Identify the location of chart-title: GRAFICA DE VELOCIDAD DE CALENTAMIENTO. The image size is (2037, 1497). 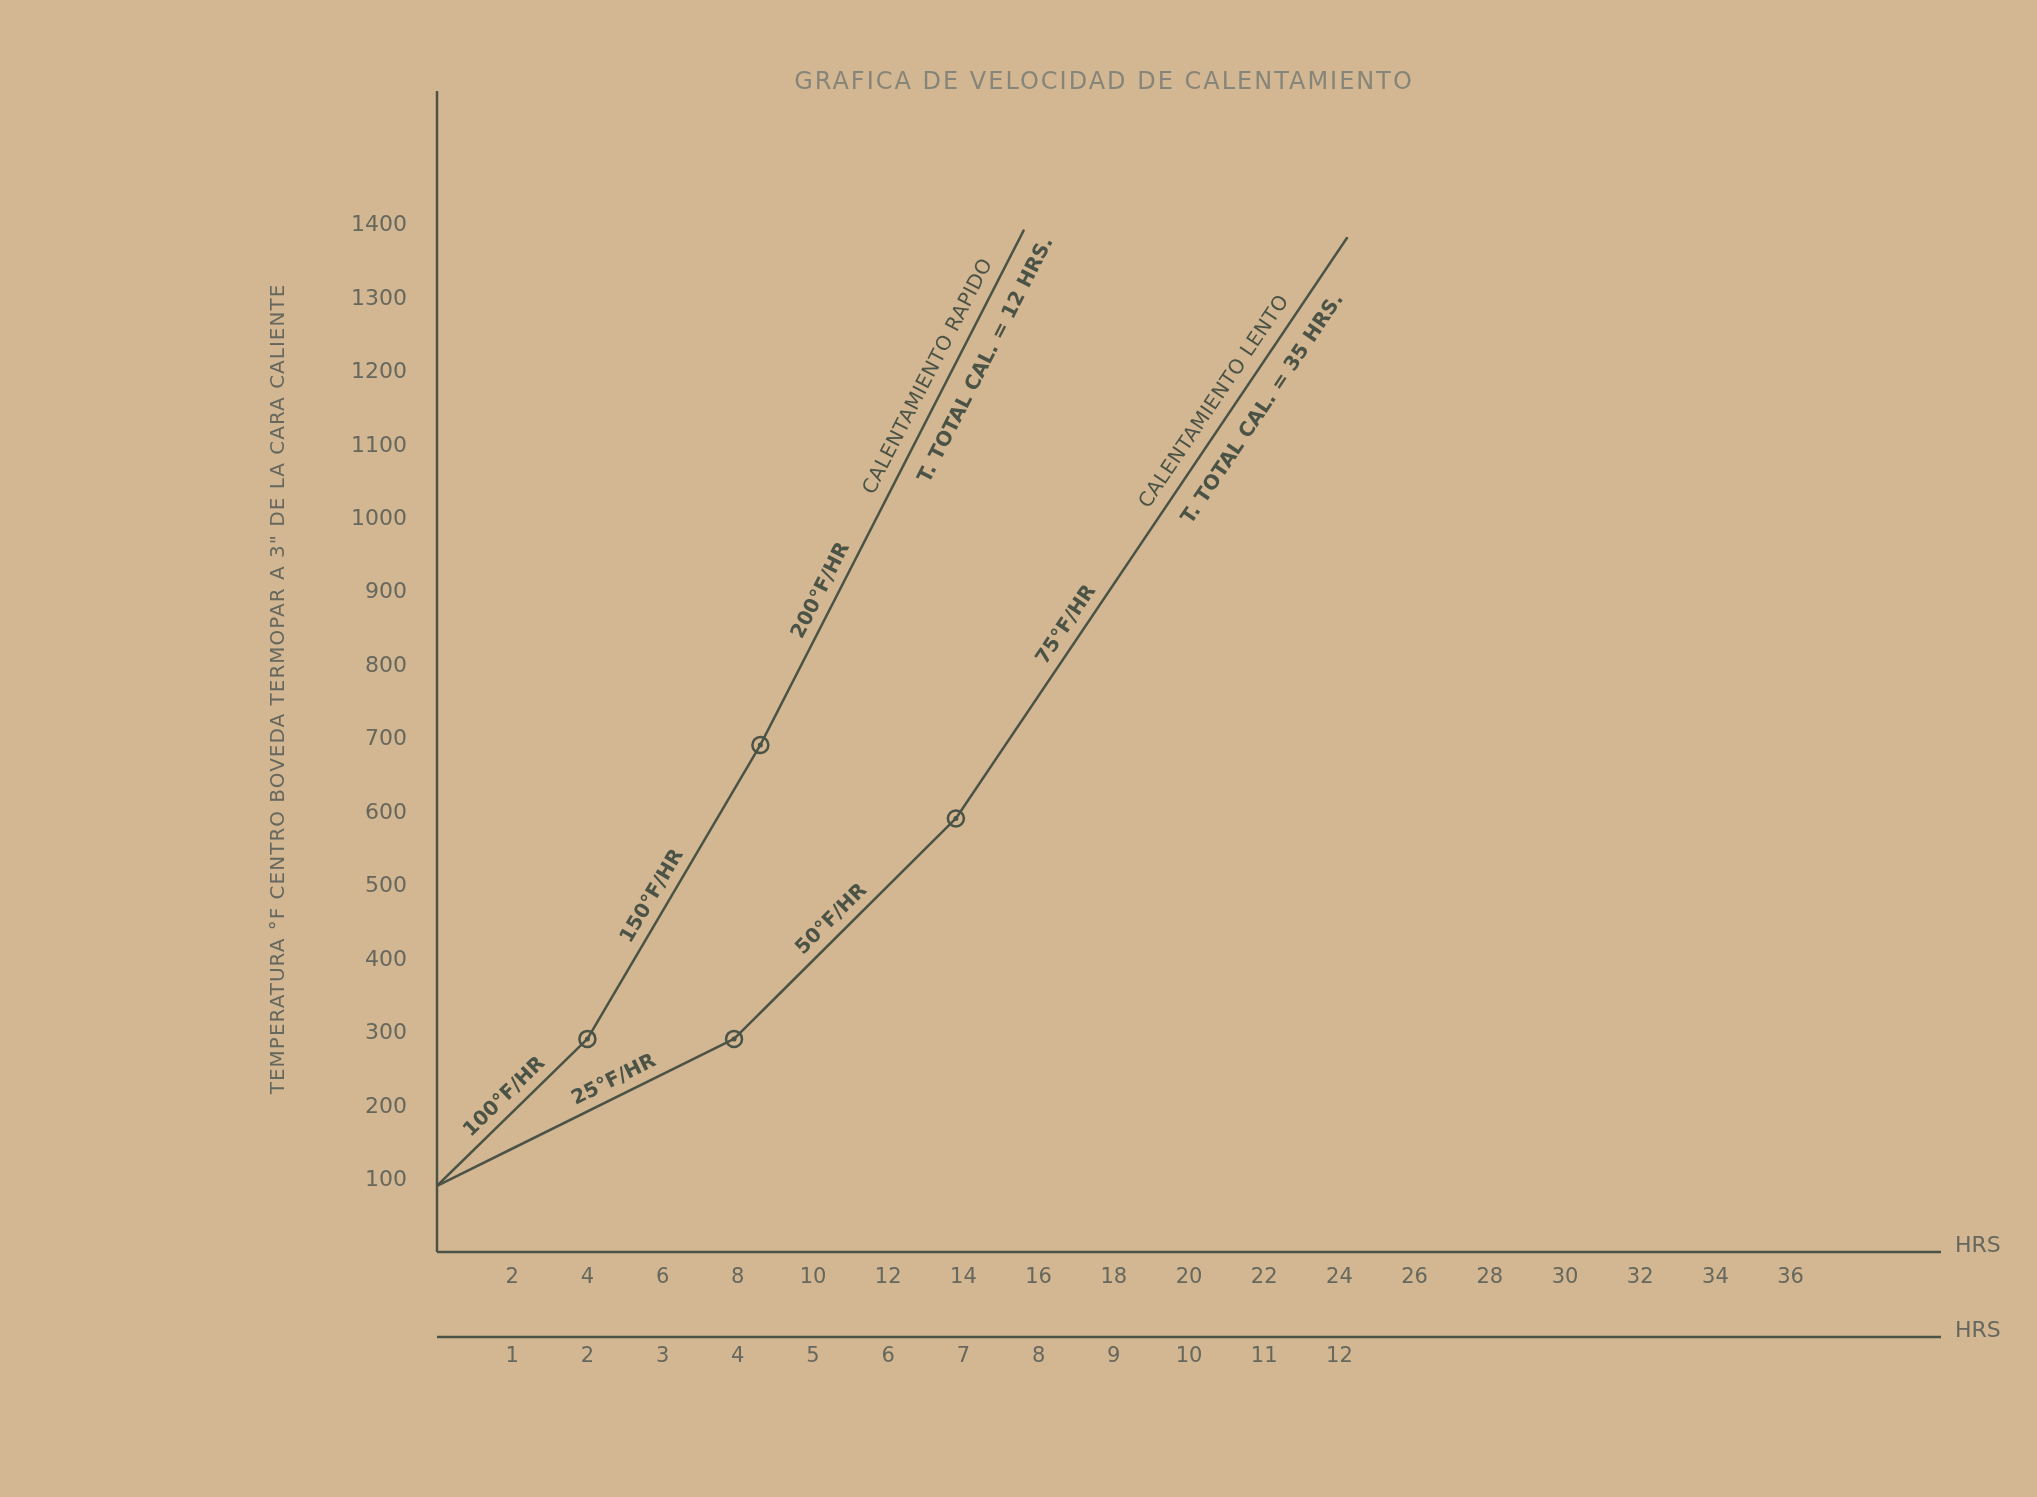
(1104, 81).